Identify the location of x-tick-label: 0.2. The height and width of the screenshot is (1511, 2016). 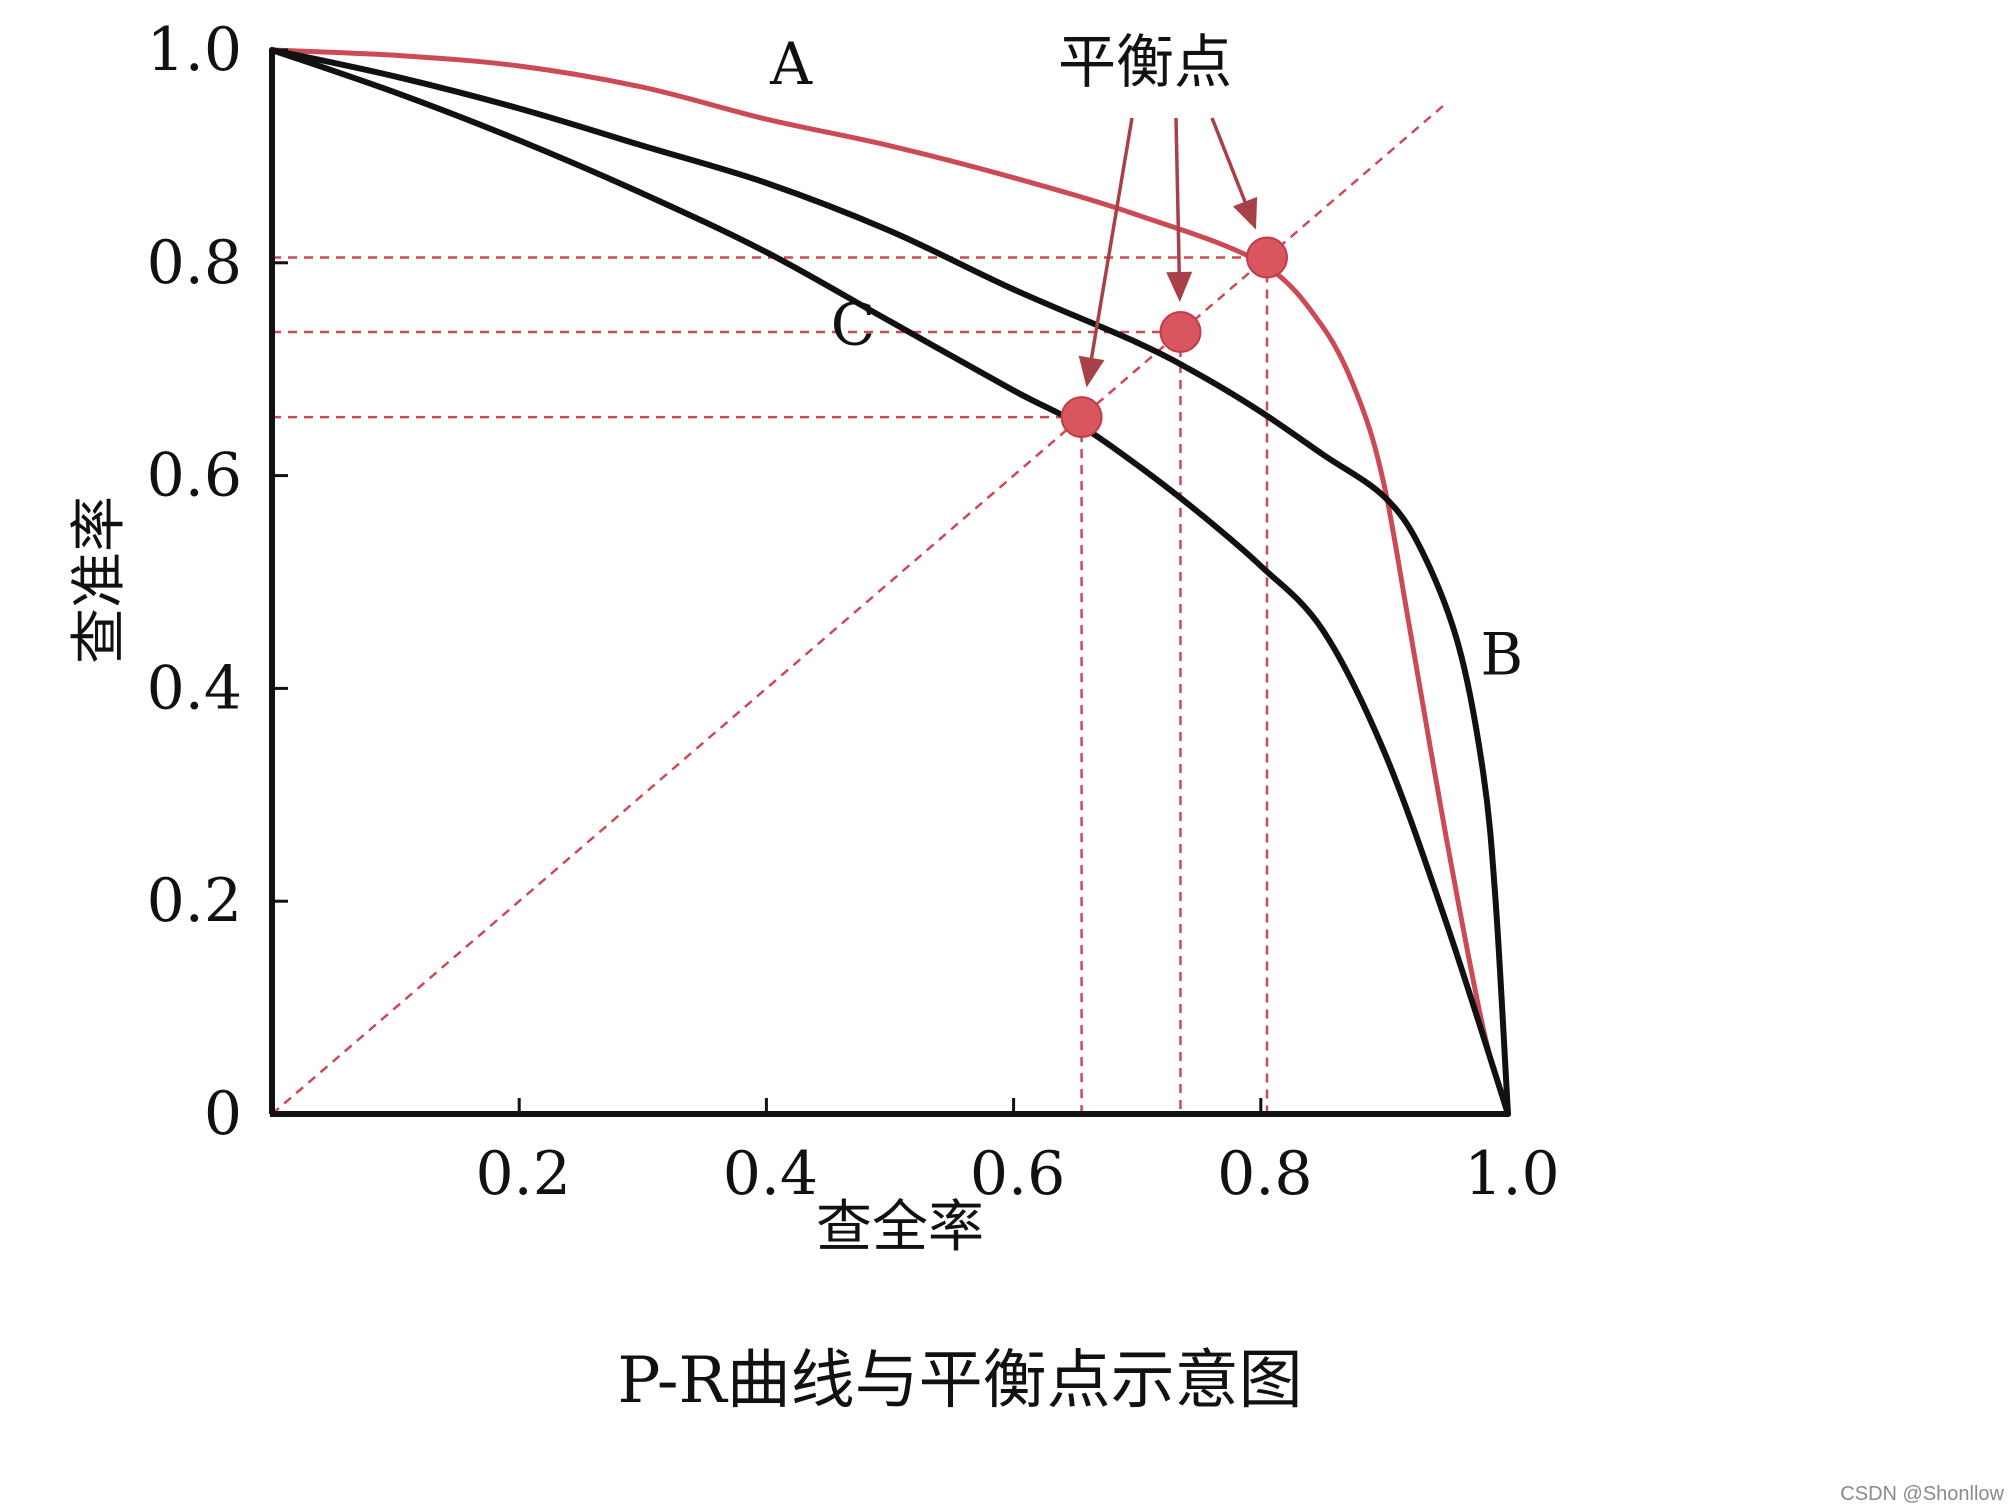
(522, 1174).